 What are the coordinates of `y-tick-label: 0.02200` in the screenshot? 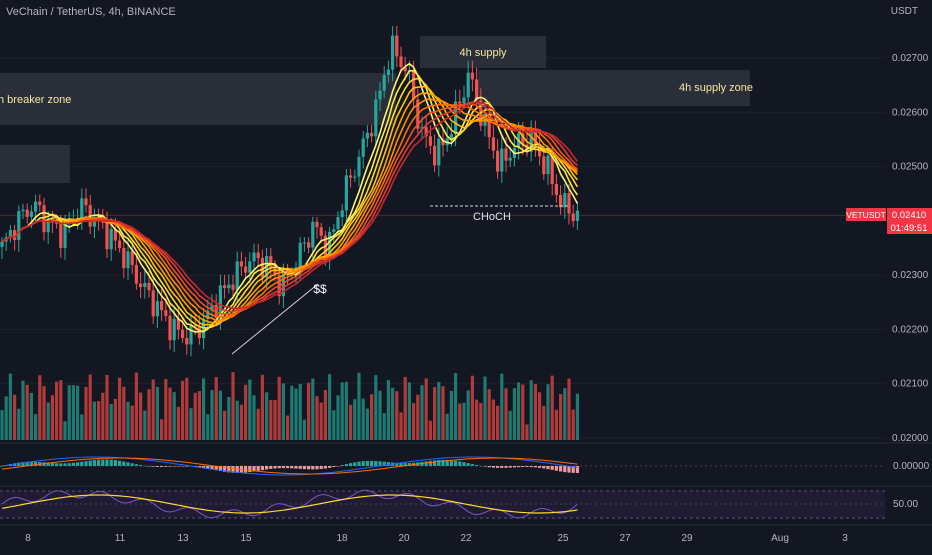 It's located at (910, 329).